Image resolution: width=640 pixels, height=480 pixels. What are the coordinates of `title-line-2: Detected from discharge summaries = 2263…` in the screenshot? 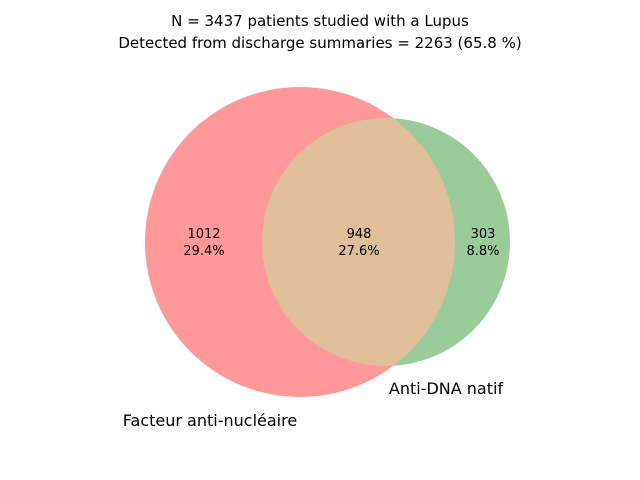 It's located at (320, 43).